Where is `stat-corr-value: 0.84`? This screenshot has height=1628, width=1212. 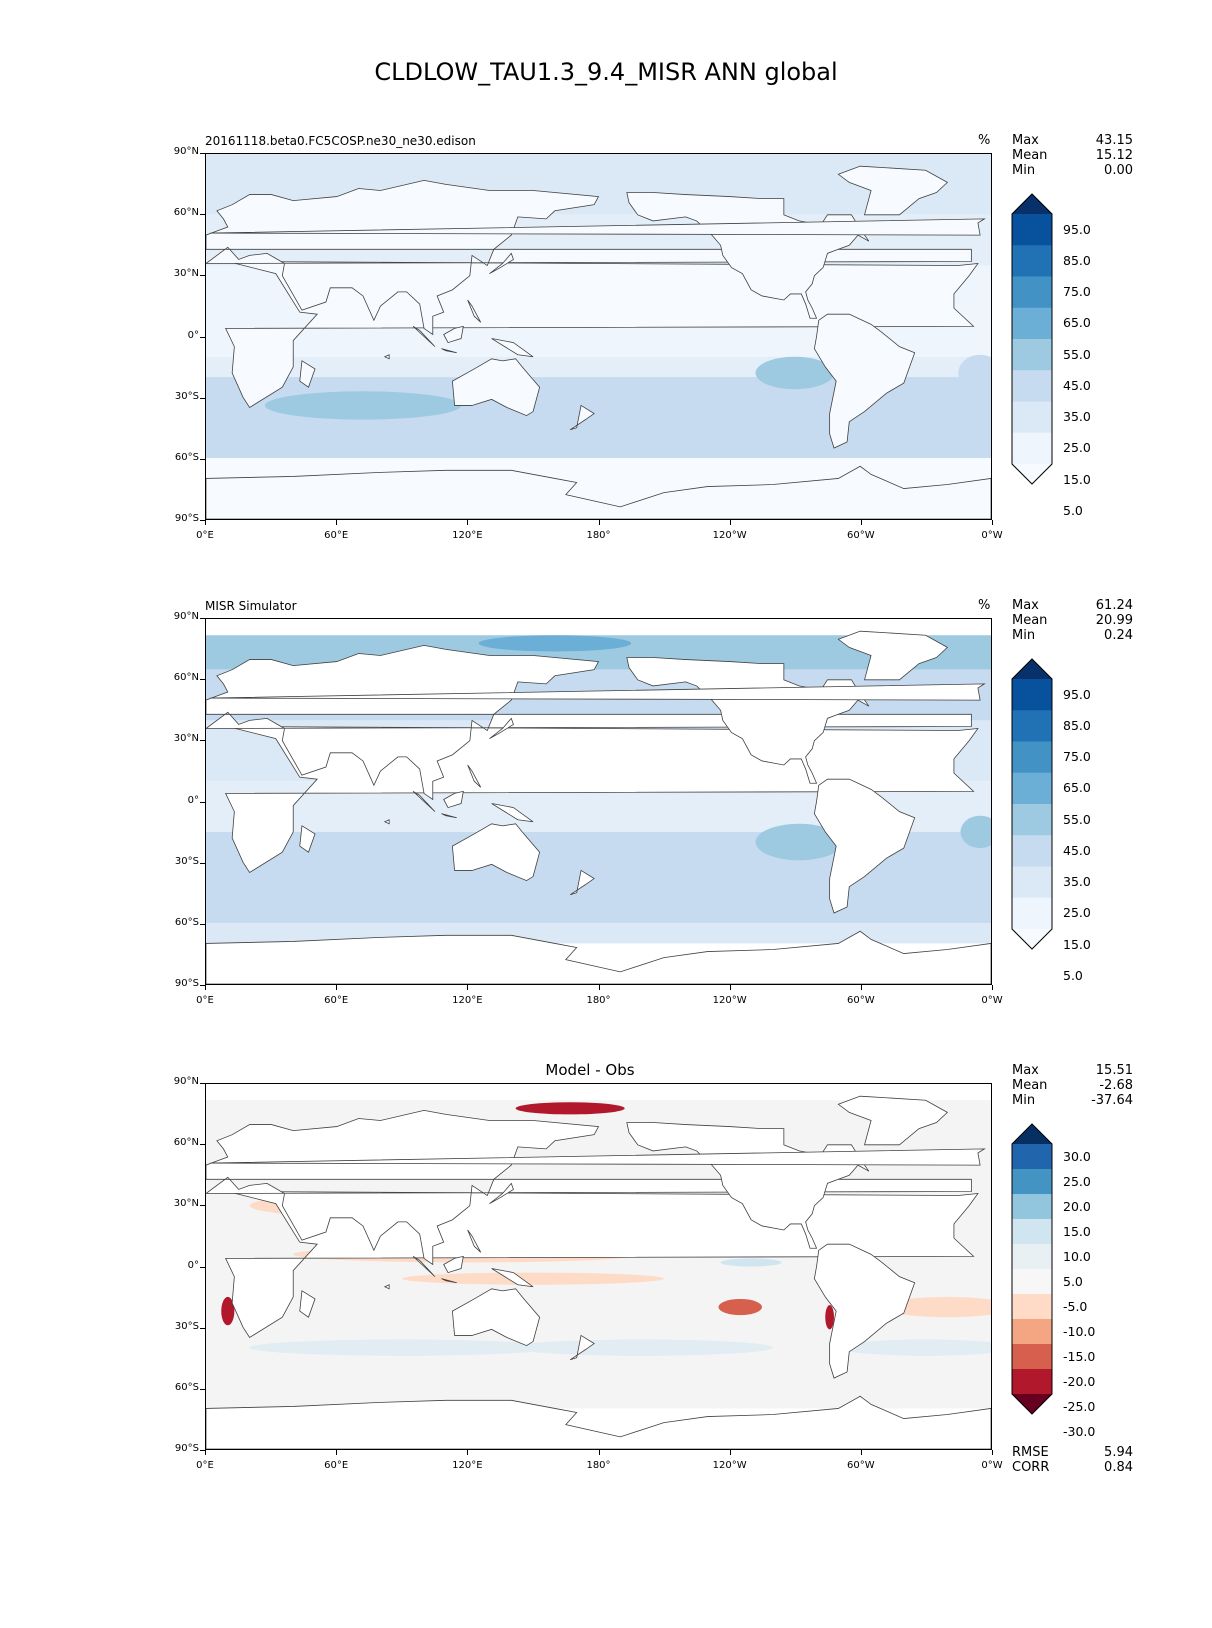
stat-corr-value: 0.84 is located at coordinates (1118, 1467).